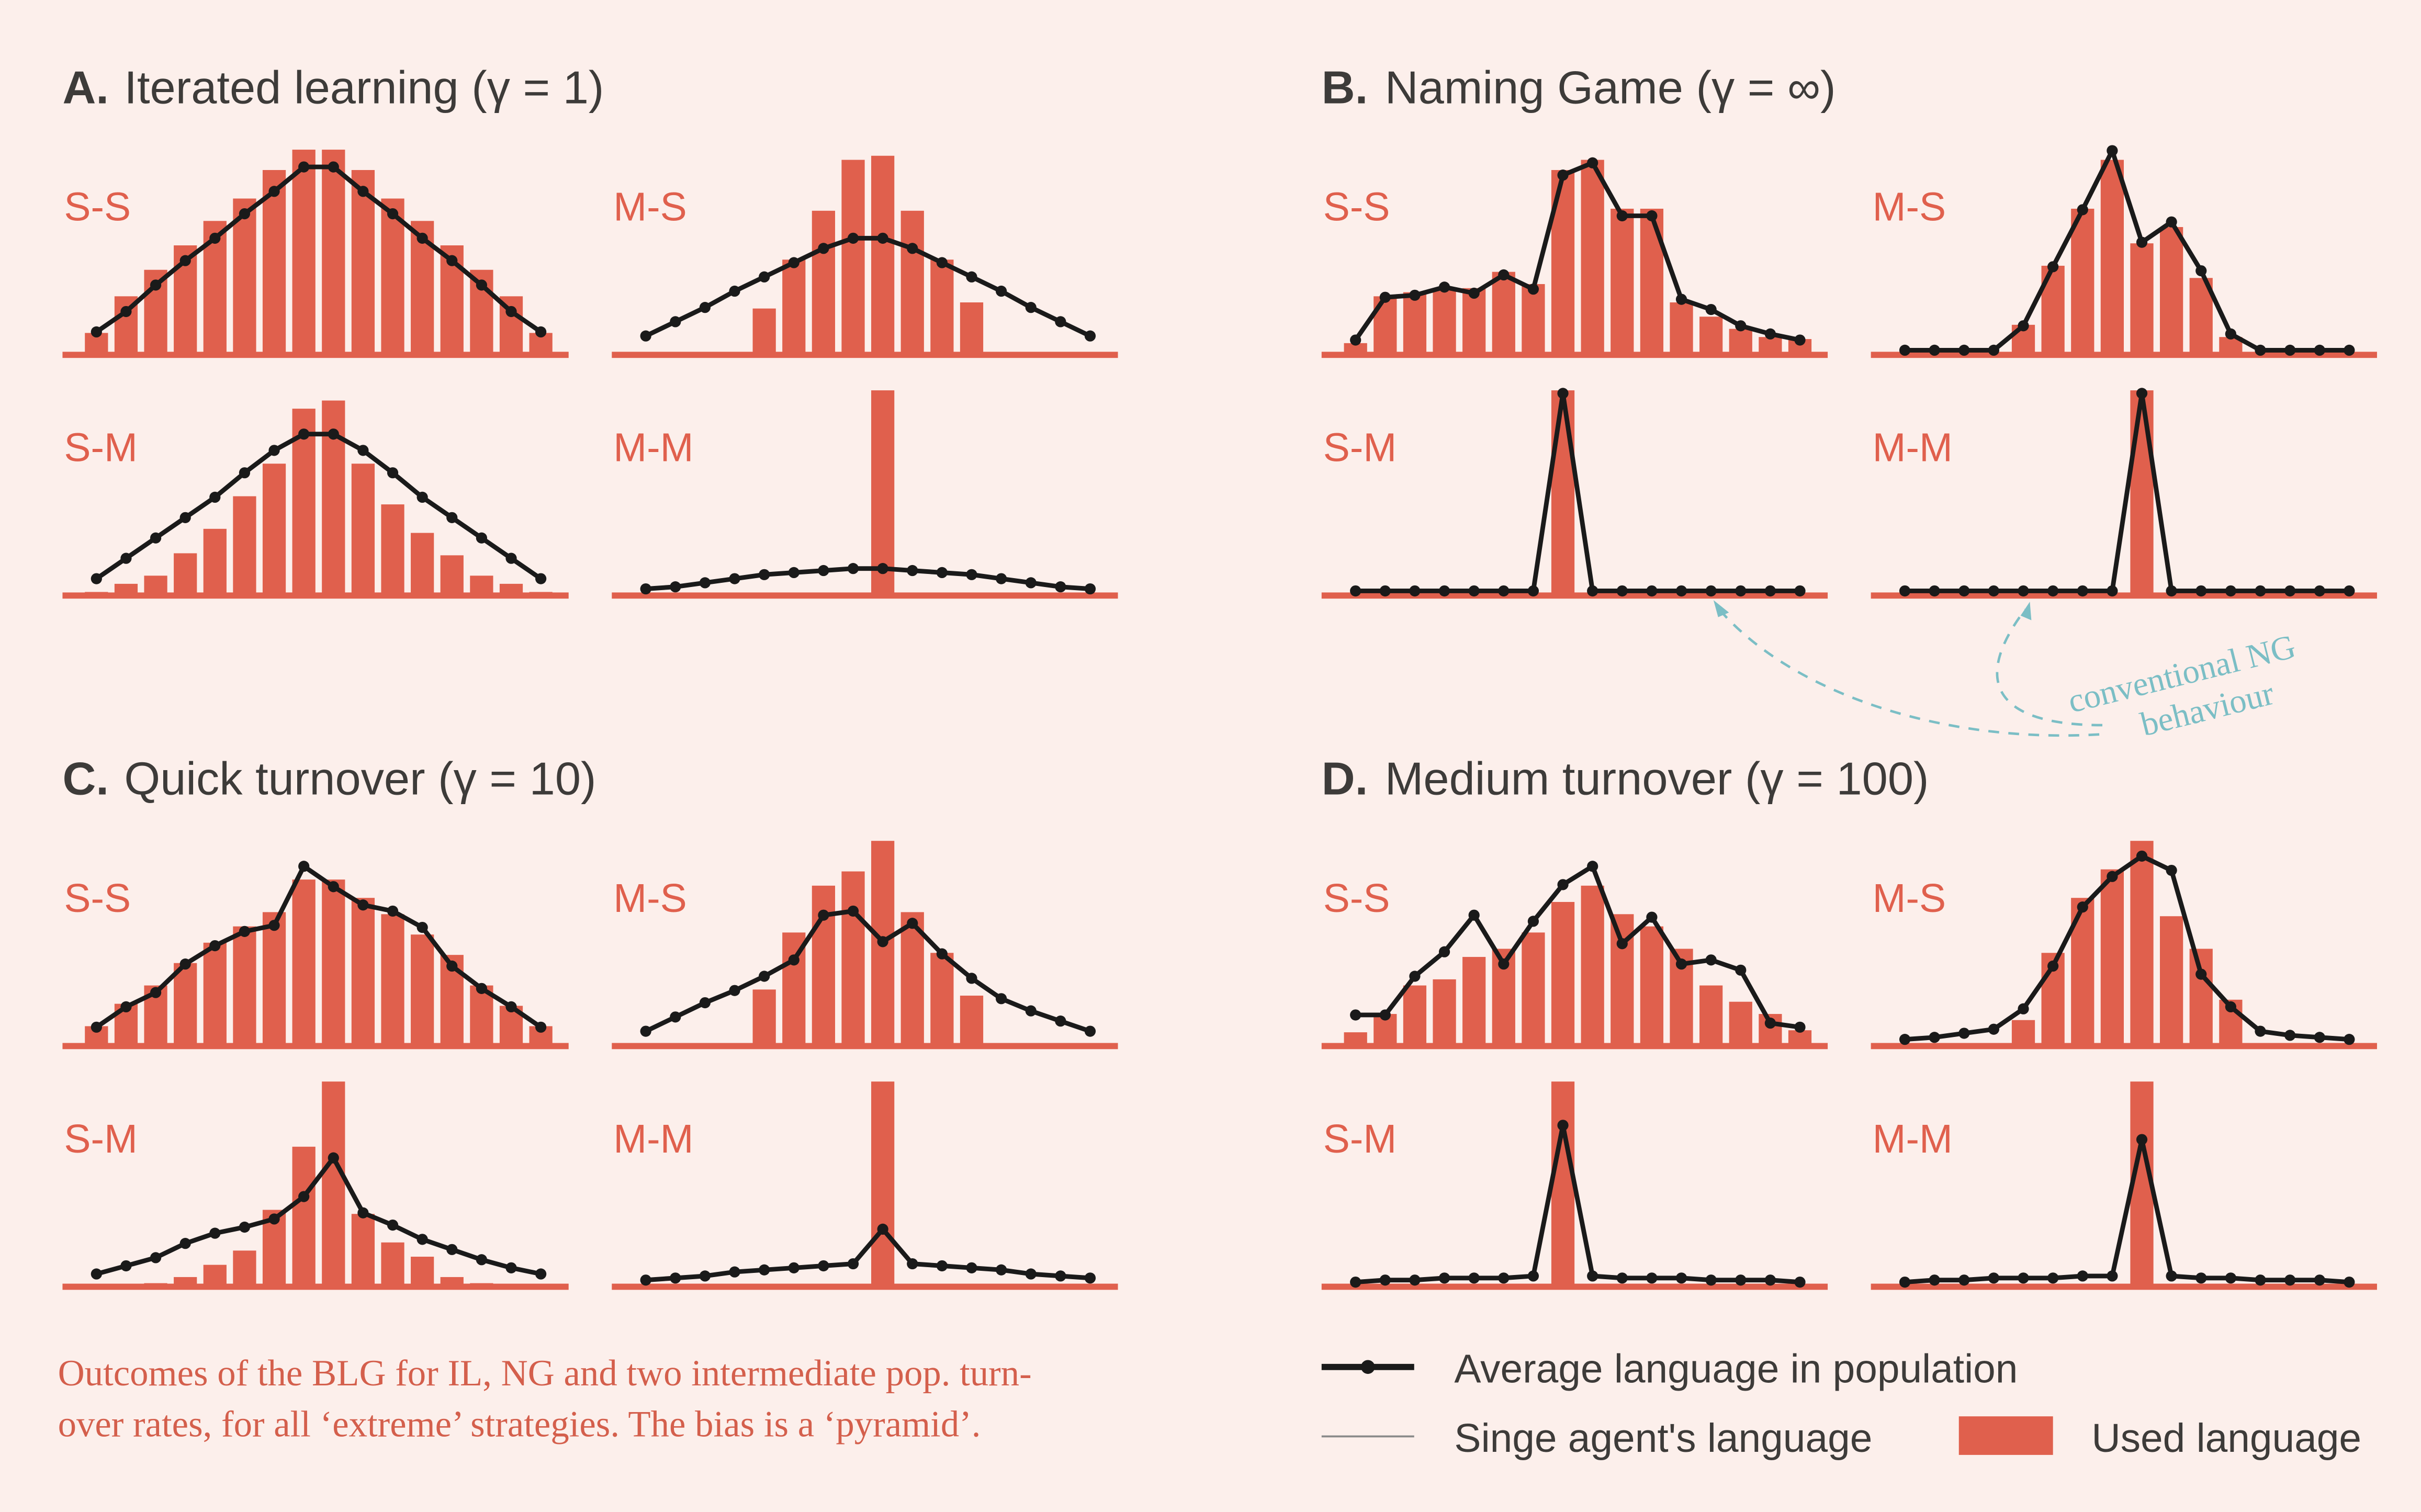 The width and height of the screenshot is (2421, 1512). What do you see at coordinates (1579, 88) in the screenshot?
I see `panel-b-title: B. Naming Game (γ = ∞)` at bounding box center [1579, 88].